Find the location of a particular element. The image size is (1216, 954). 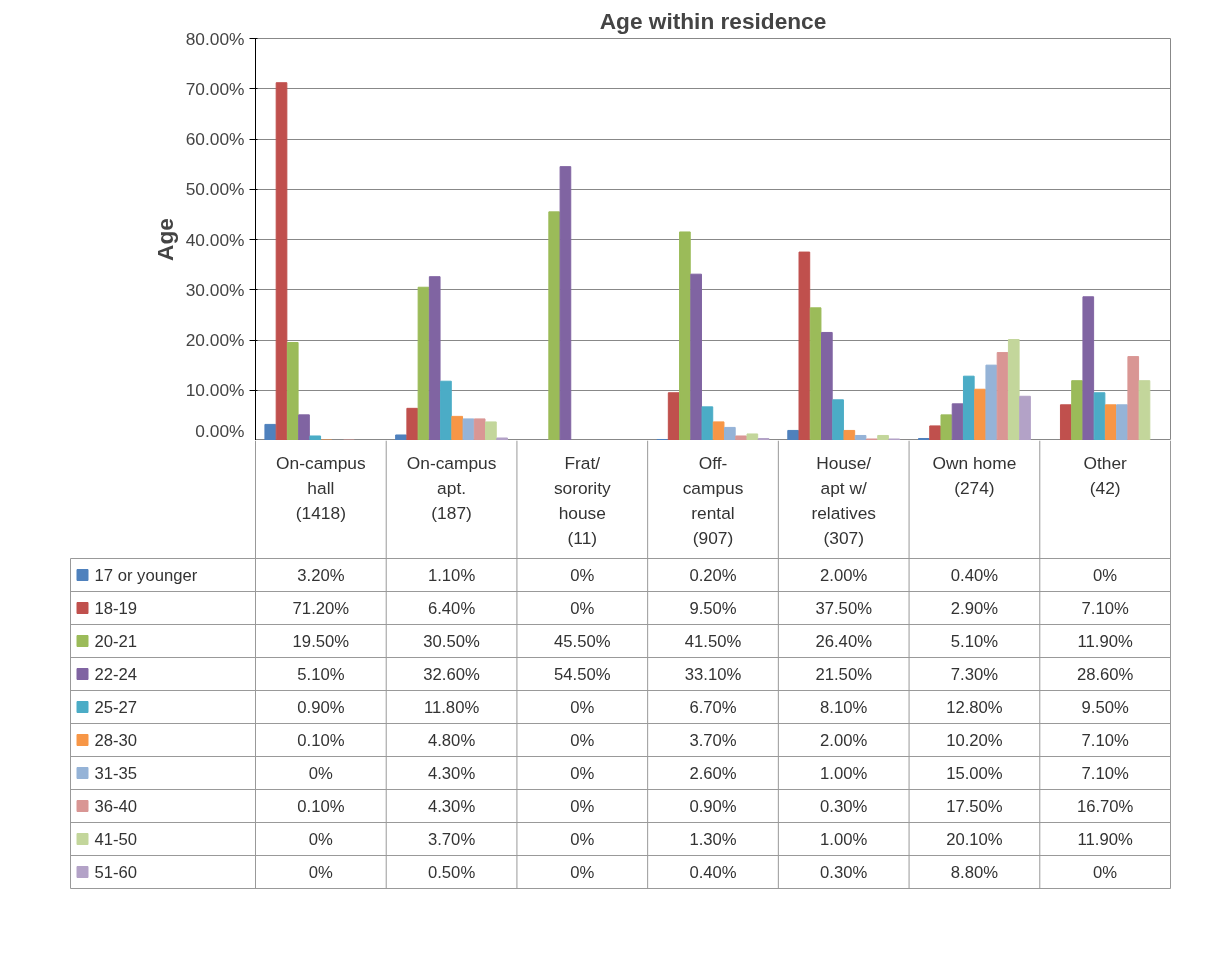

data-label: 54.50% is located at coordinates (582, 674).